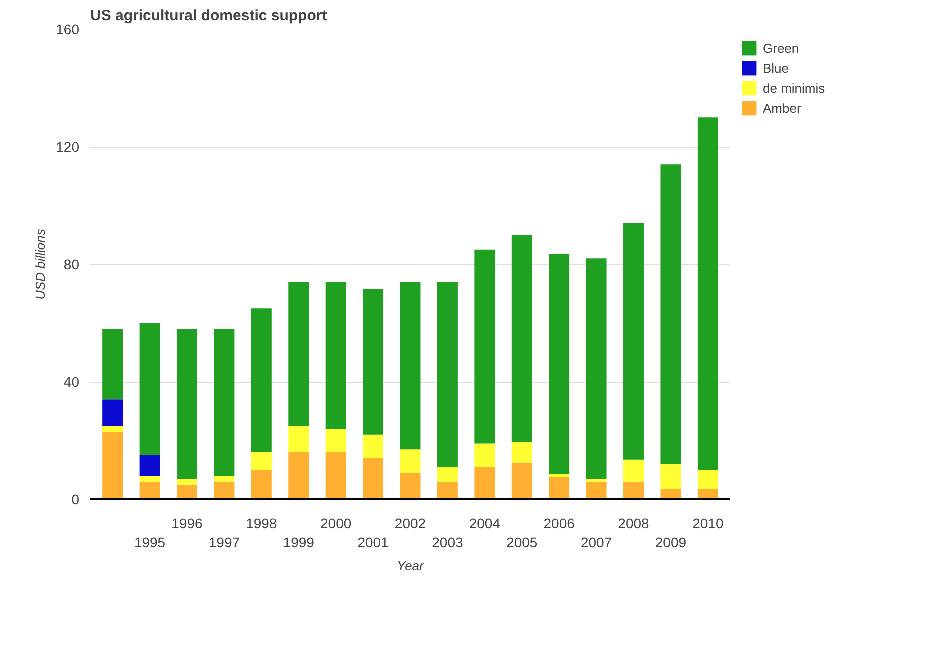 Image resolution: width=950 pixels, height=651 pixels. Describe the element at coordinates (448, 542) in the screenshot. I see `x-tick-label: 2003` at that location.